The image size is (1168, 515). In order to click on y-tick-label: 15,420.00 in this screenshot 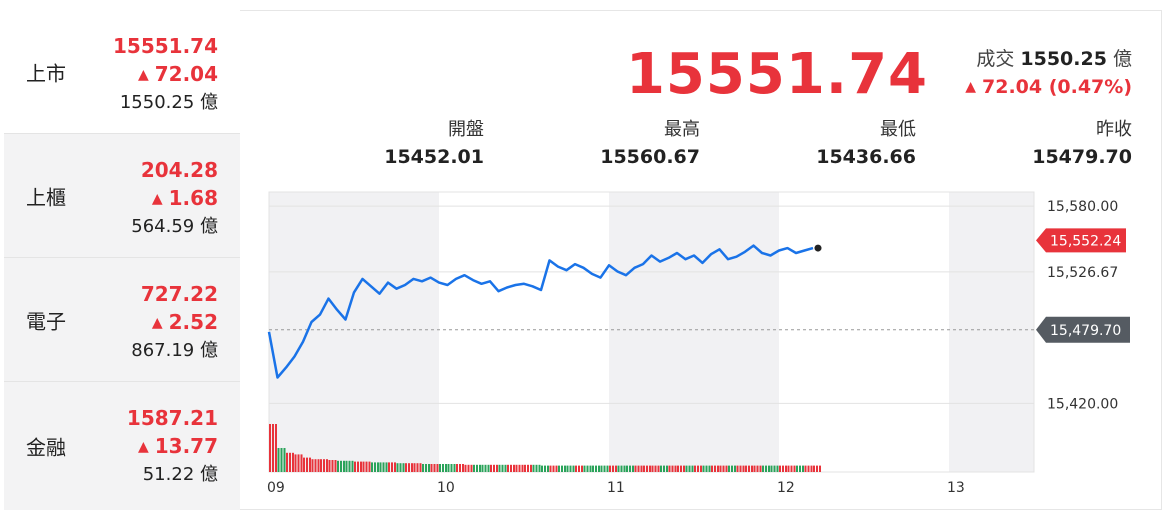, I will do `click(1082, 404)`.